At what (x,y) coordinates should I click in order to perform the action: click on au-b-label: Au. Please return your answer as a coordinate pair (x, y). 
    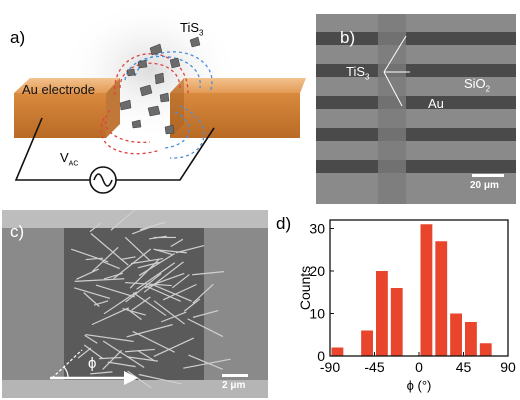
    Looking at the image, I should click on (436, 103).